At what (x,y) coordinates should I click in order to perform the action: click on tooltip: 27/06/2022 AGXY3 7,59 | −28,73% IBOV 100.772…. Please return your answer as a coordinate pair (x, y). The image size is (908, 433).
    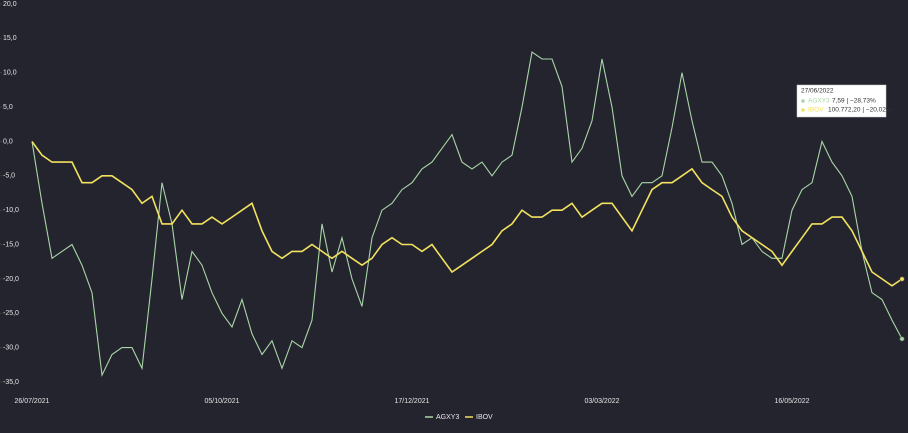
    Looking at the image, I should click on (844, 101).